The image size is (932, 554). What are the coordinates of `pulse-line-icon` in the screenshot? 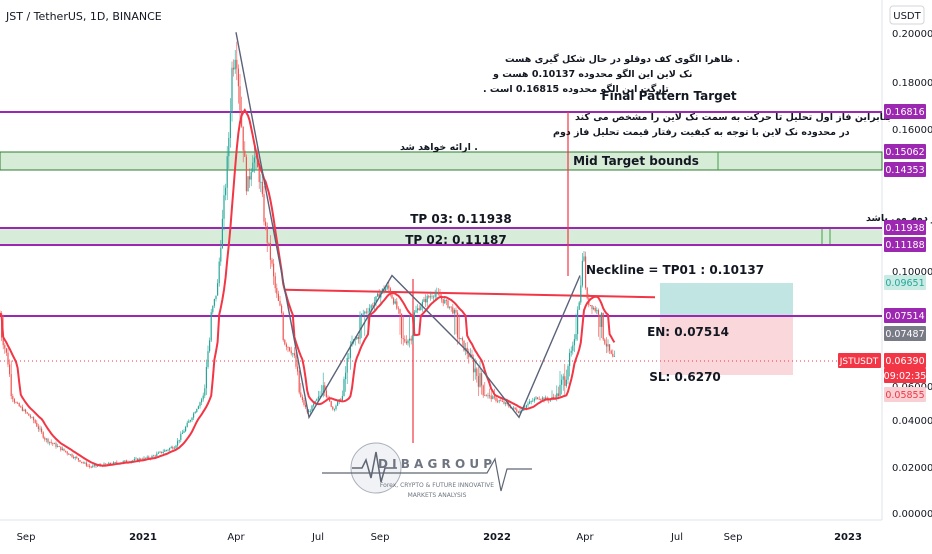 It's located at (427, 474).